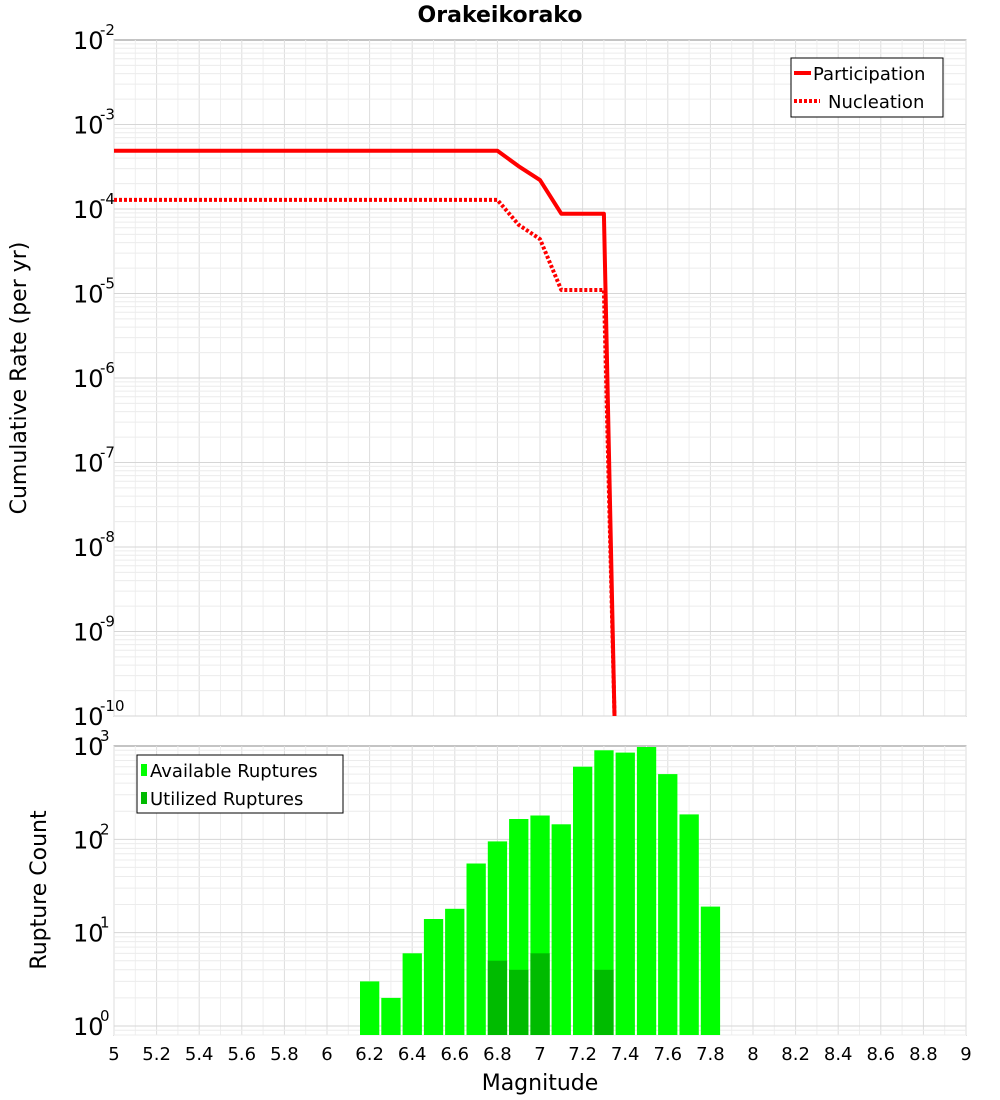 Image resolution: width=1000 pixels, height=1100 pixels. Describe the element at coordinates (39, 890) in the screenshot. I see `bottom-y-axis-label: Rupture Count` at that location.